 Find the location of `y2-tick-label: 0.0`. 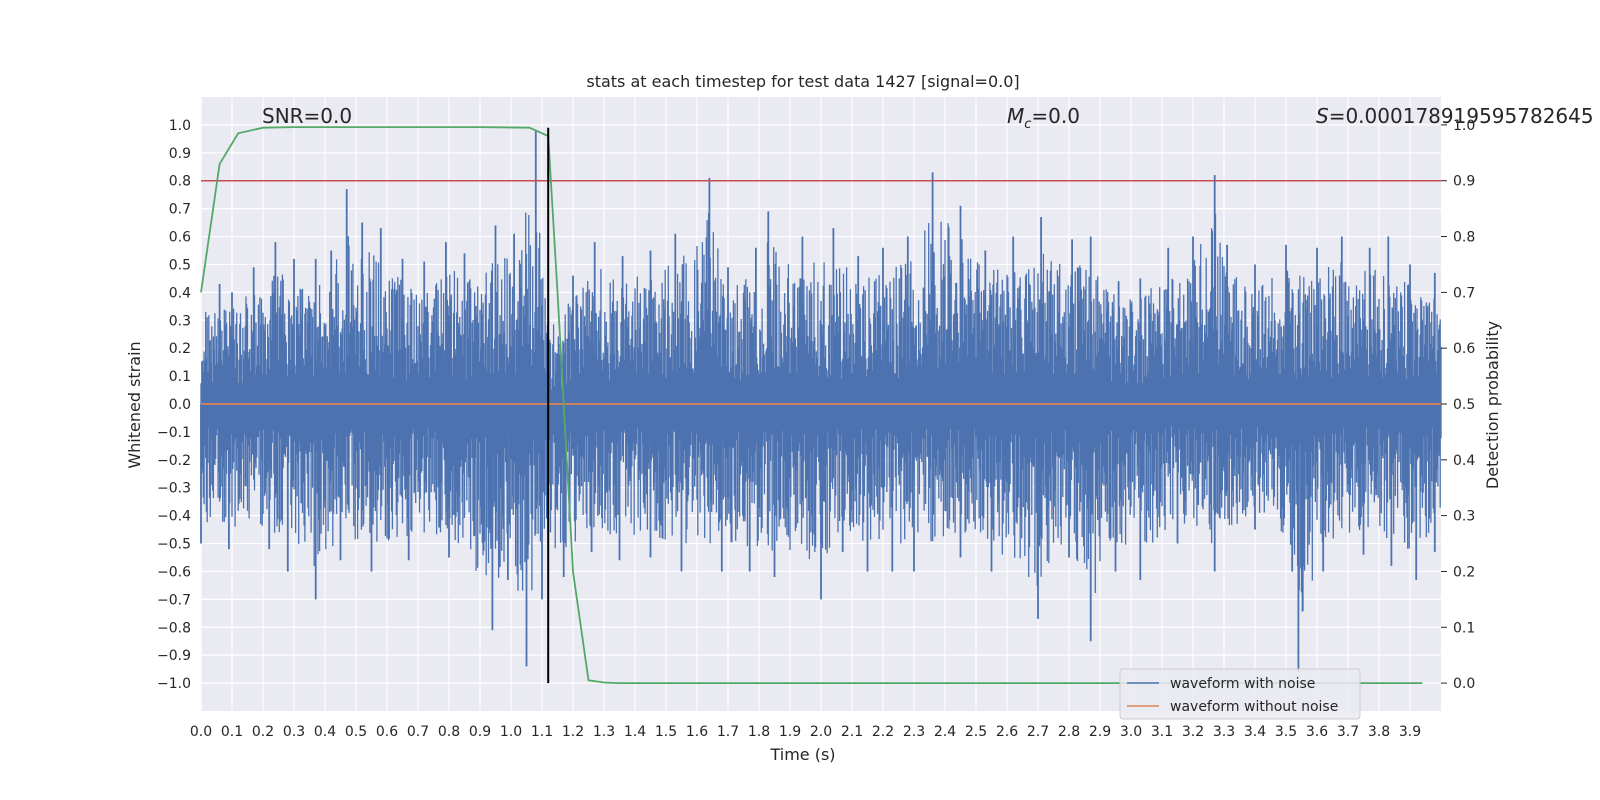

y2-tick-label: 0.0 is located at coordinates (1464, 684).